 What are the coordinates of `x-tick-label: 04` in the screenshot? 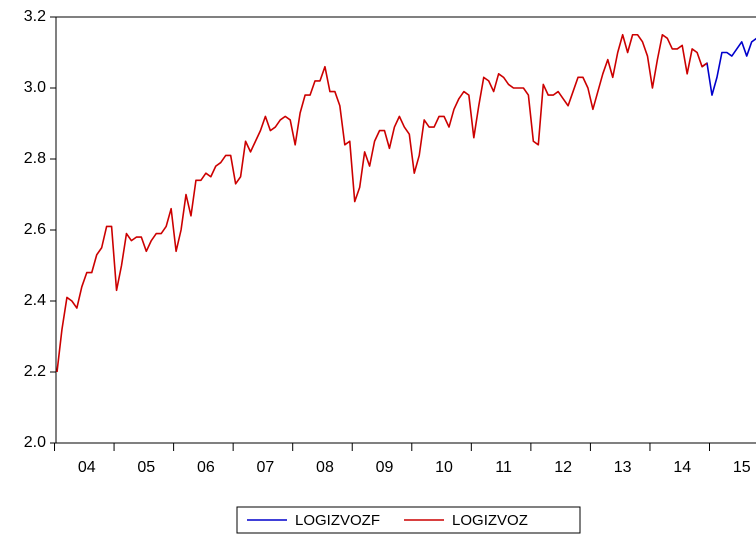 It's located at (87, 467).